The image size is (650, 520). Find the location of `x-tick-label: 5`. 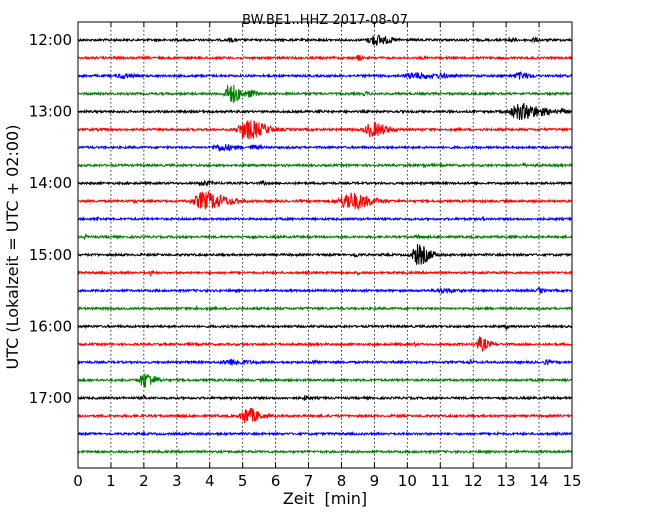

x-tick-label: 5 is located at coordinates (243, 481).